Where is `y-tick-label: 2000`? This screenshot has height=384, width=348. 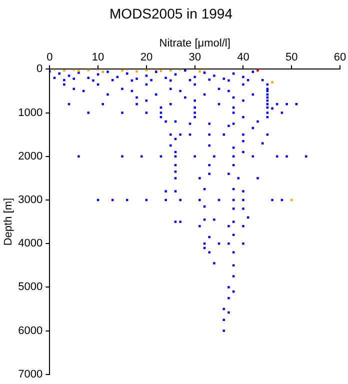
y-tick-label: 2000 is located at coordinates (30, 156).